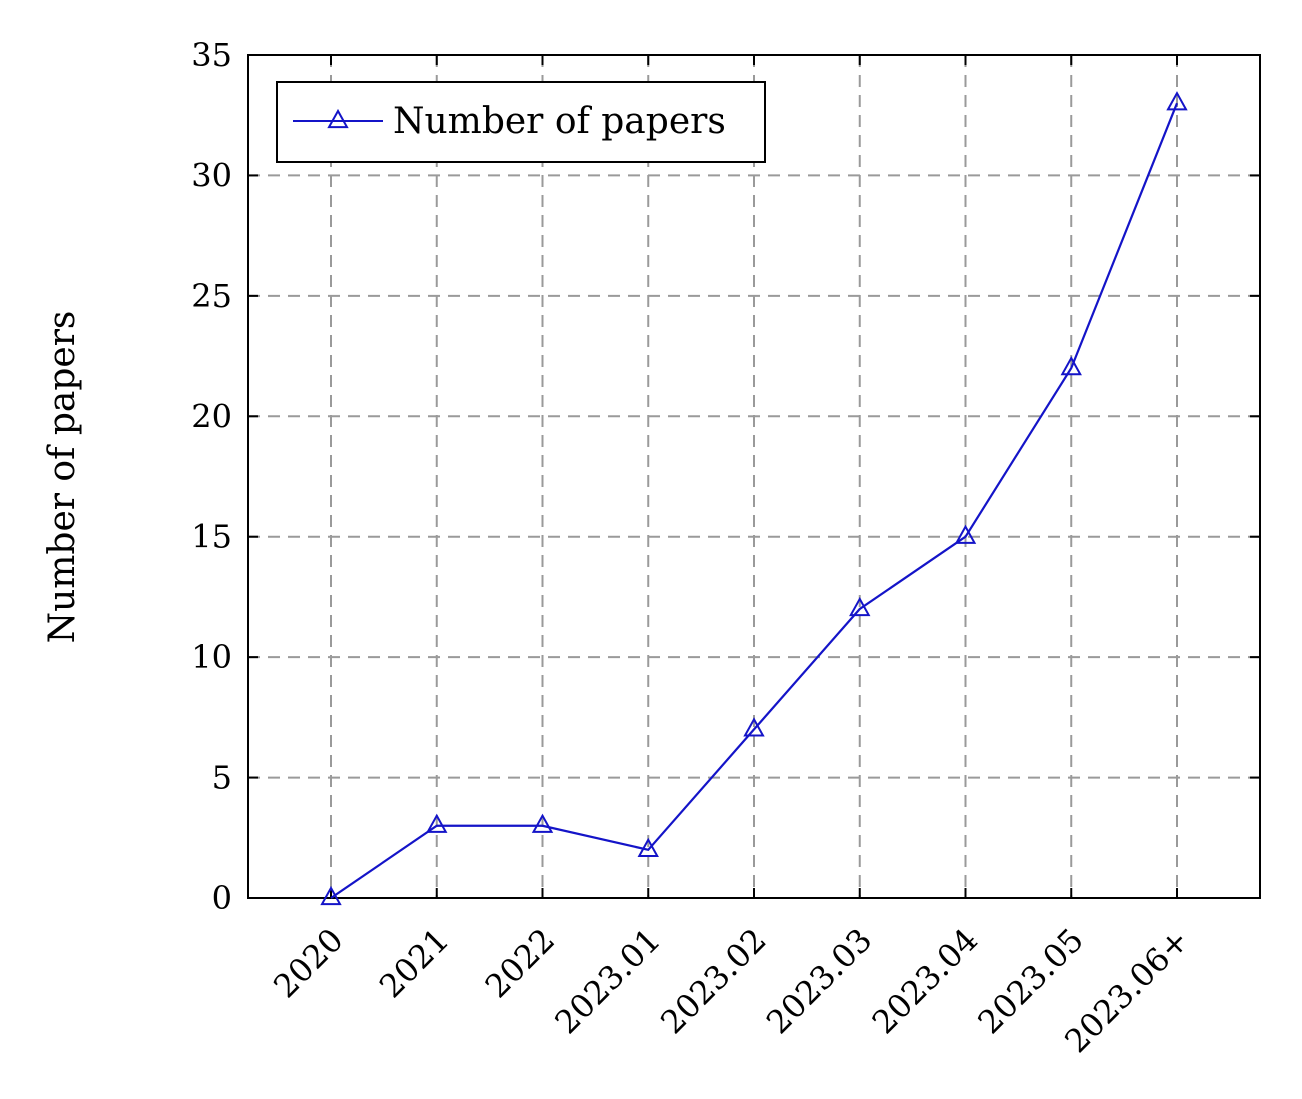 The image size is (1302, 1099). What do you see at coordinates (648, 847) in the screenshot?
I see `data-point-2023.01` at bounding box center [648, 847].